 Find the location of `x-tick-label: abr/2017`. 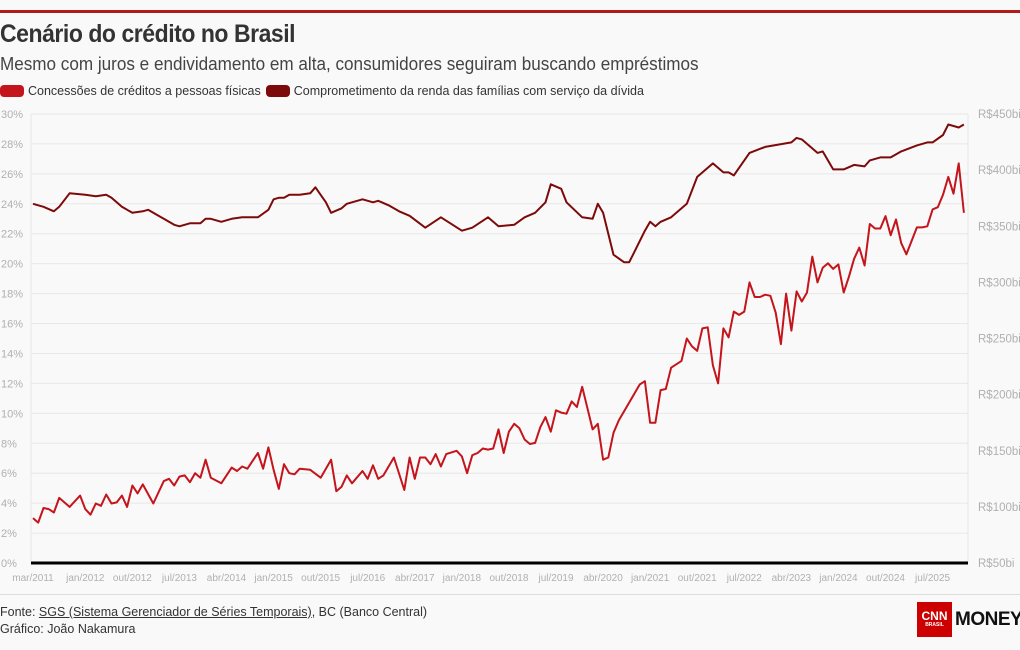

x-tick-label: abr/2017 is located at coordinates (415, 578).